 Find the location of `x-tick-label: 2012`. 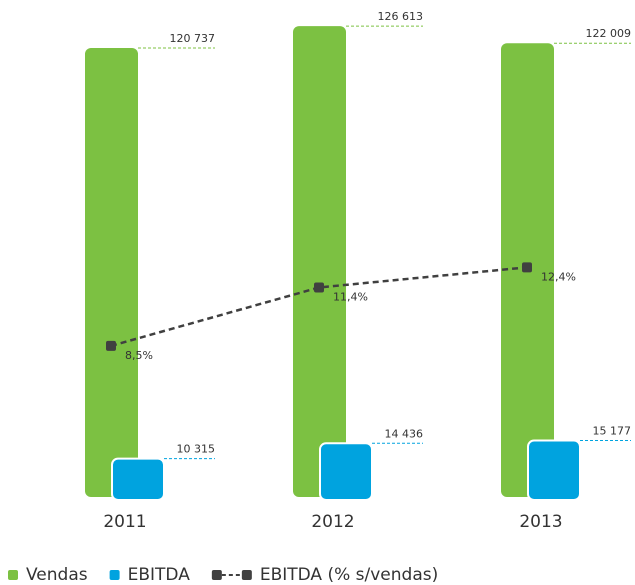

x-tick-label: 2012 is located at coordinates (332, 522).